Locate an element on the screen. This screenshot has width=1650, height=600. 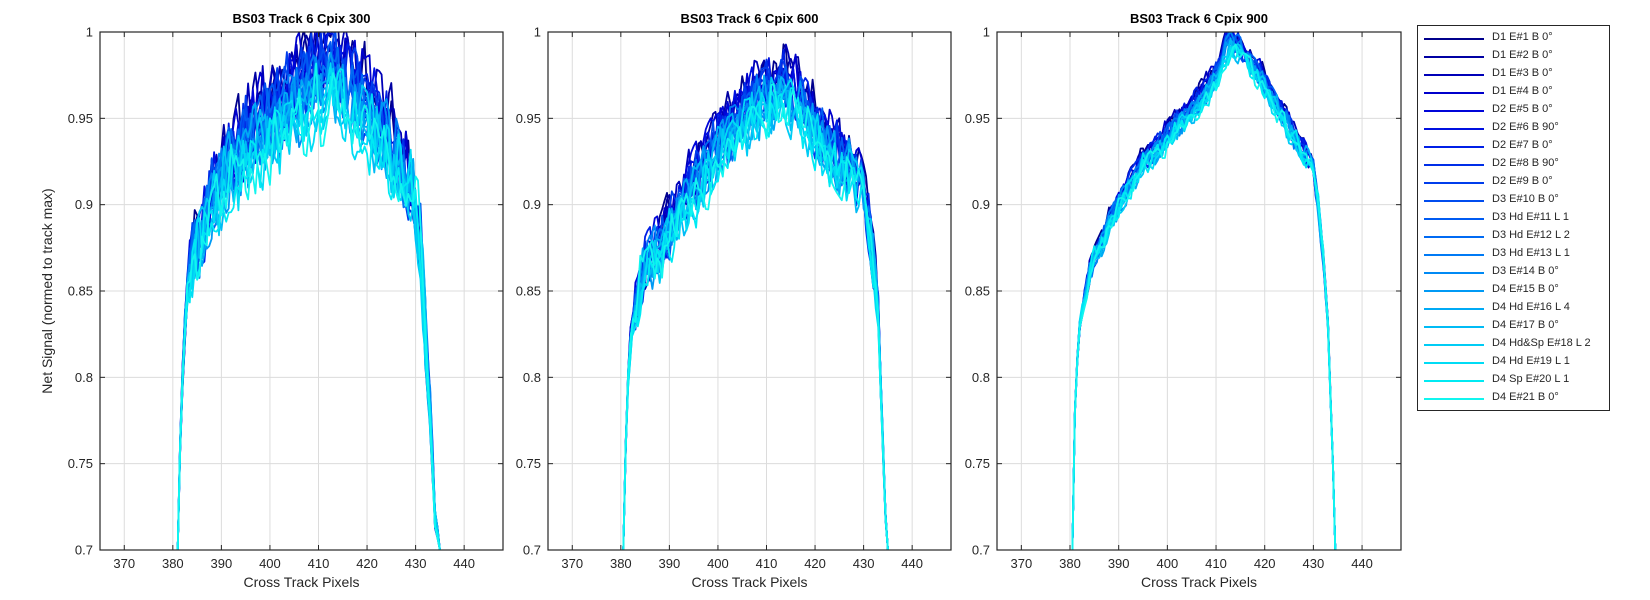
legend-entry: D4 E#17 B 0° is located at coordinates (1516, 327).